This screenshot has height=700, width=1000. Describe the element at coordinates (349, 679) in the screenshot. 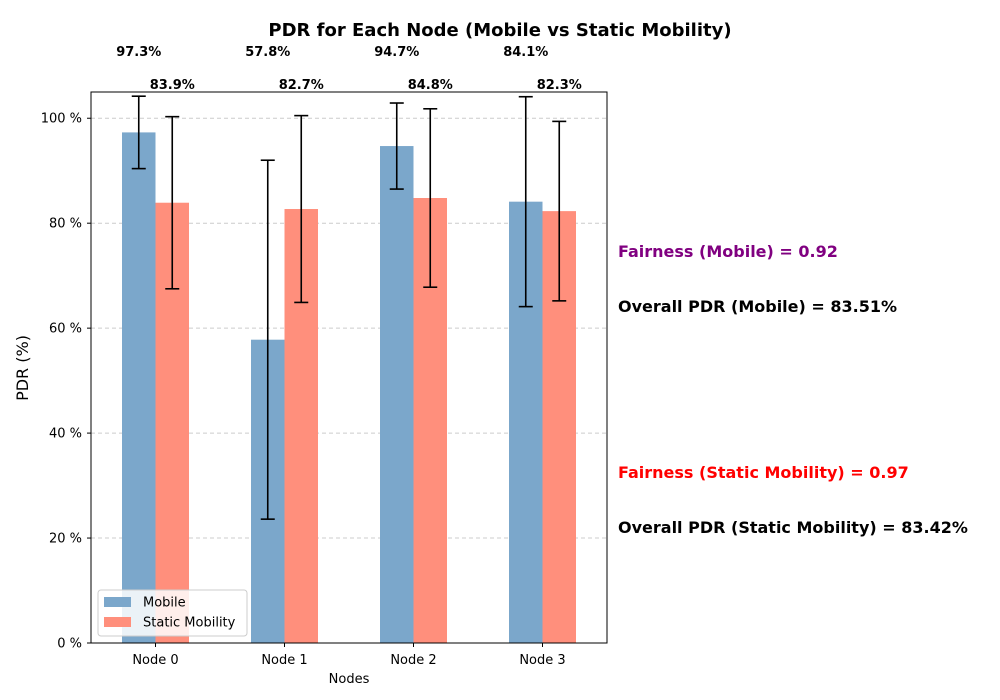

I see `x-axis-label: Nodes` at that location.